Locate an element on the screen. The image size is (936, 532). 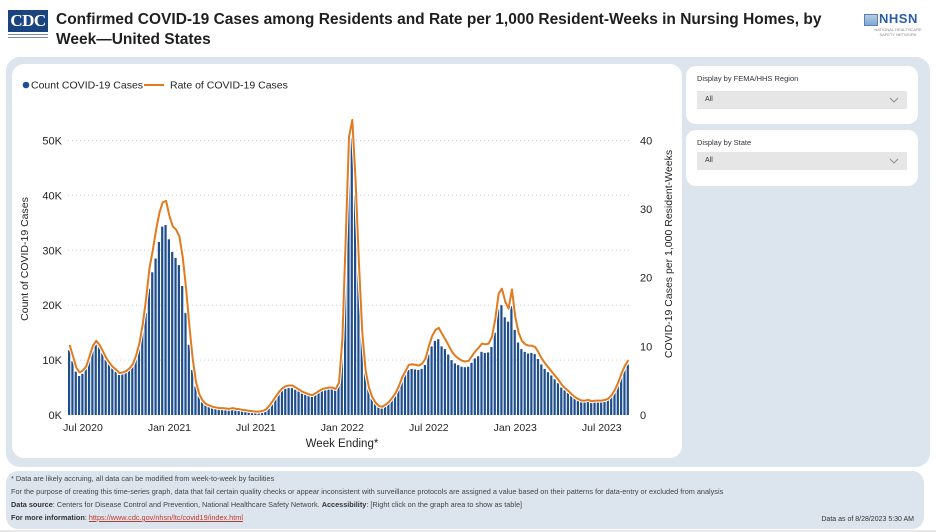
cdc-logo: CDC is located at coordinates (28, 25).